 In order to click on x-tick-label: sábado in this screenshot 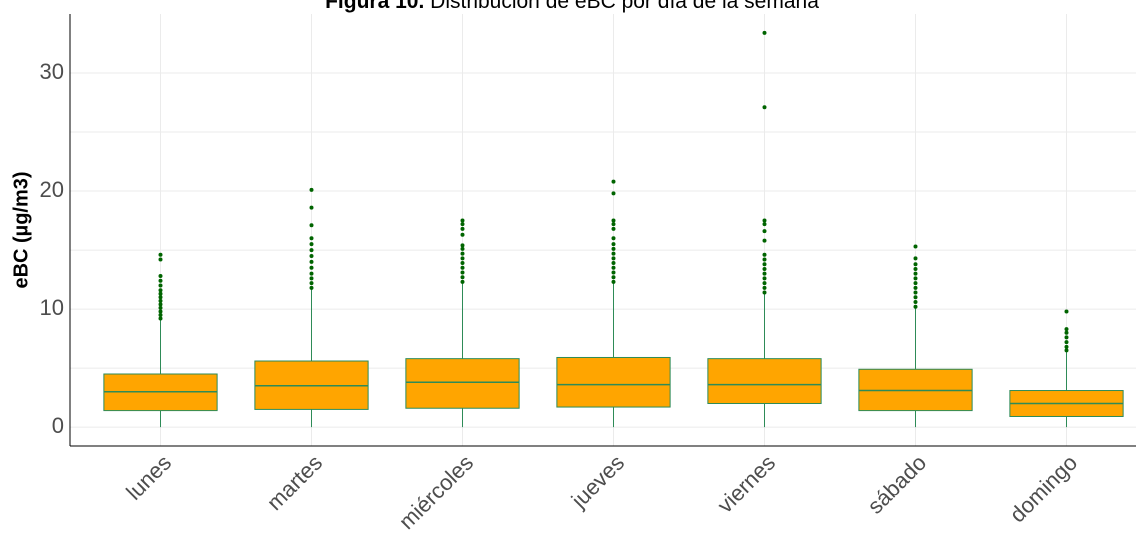, I will do `click(896, 484)`.